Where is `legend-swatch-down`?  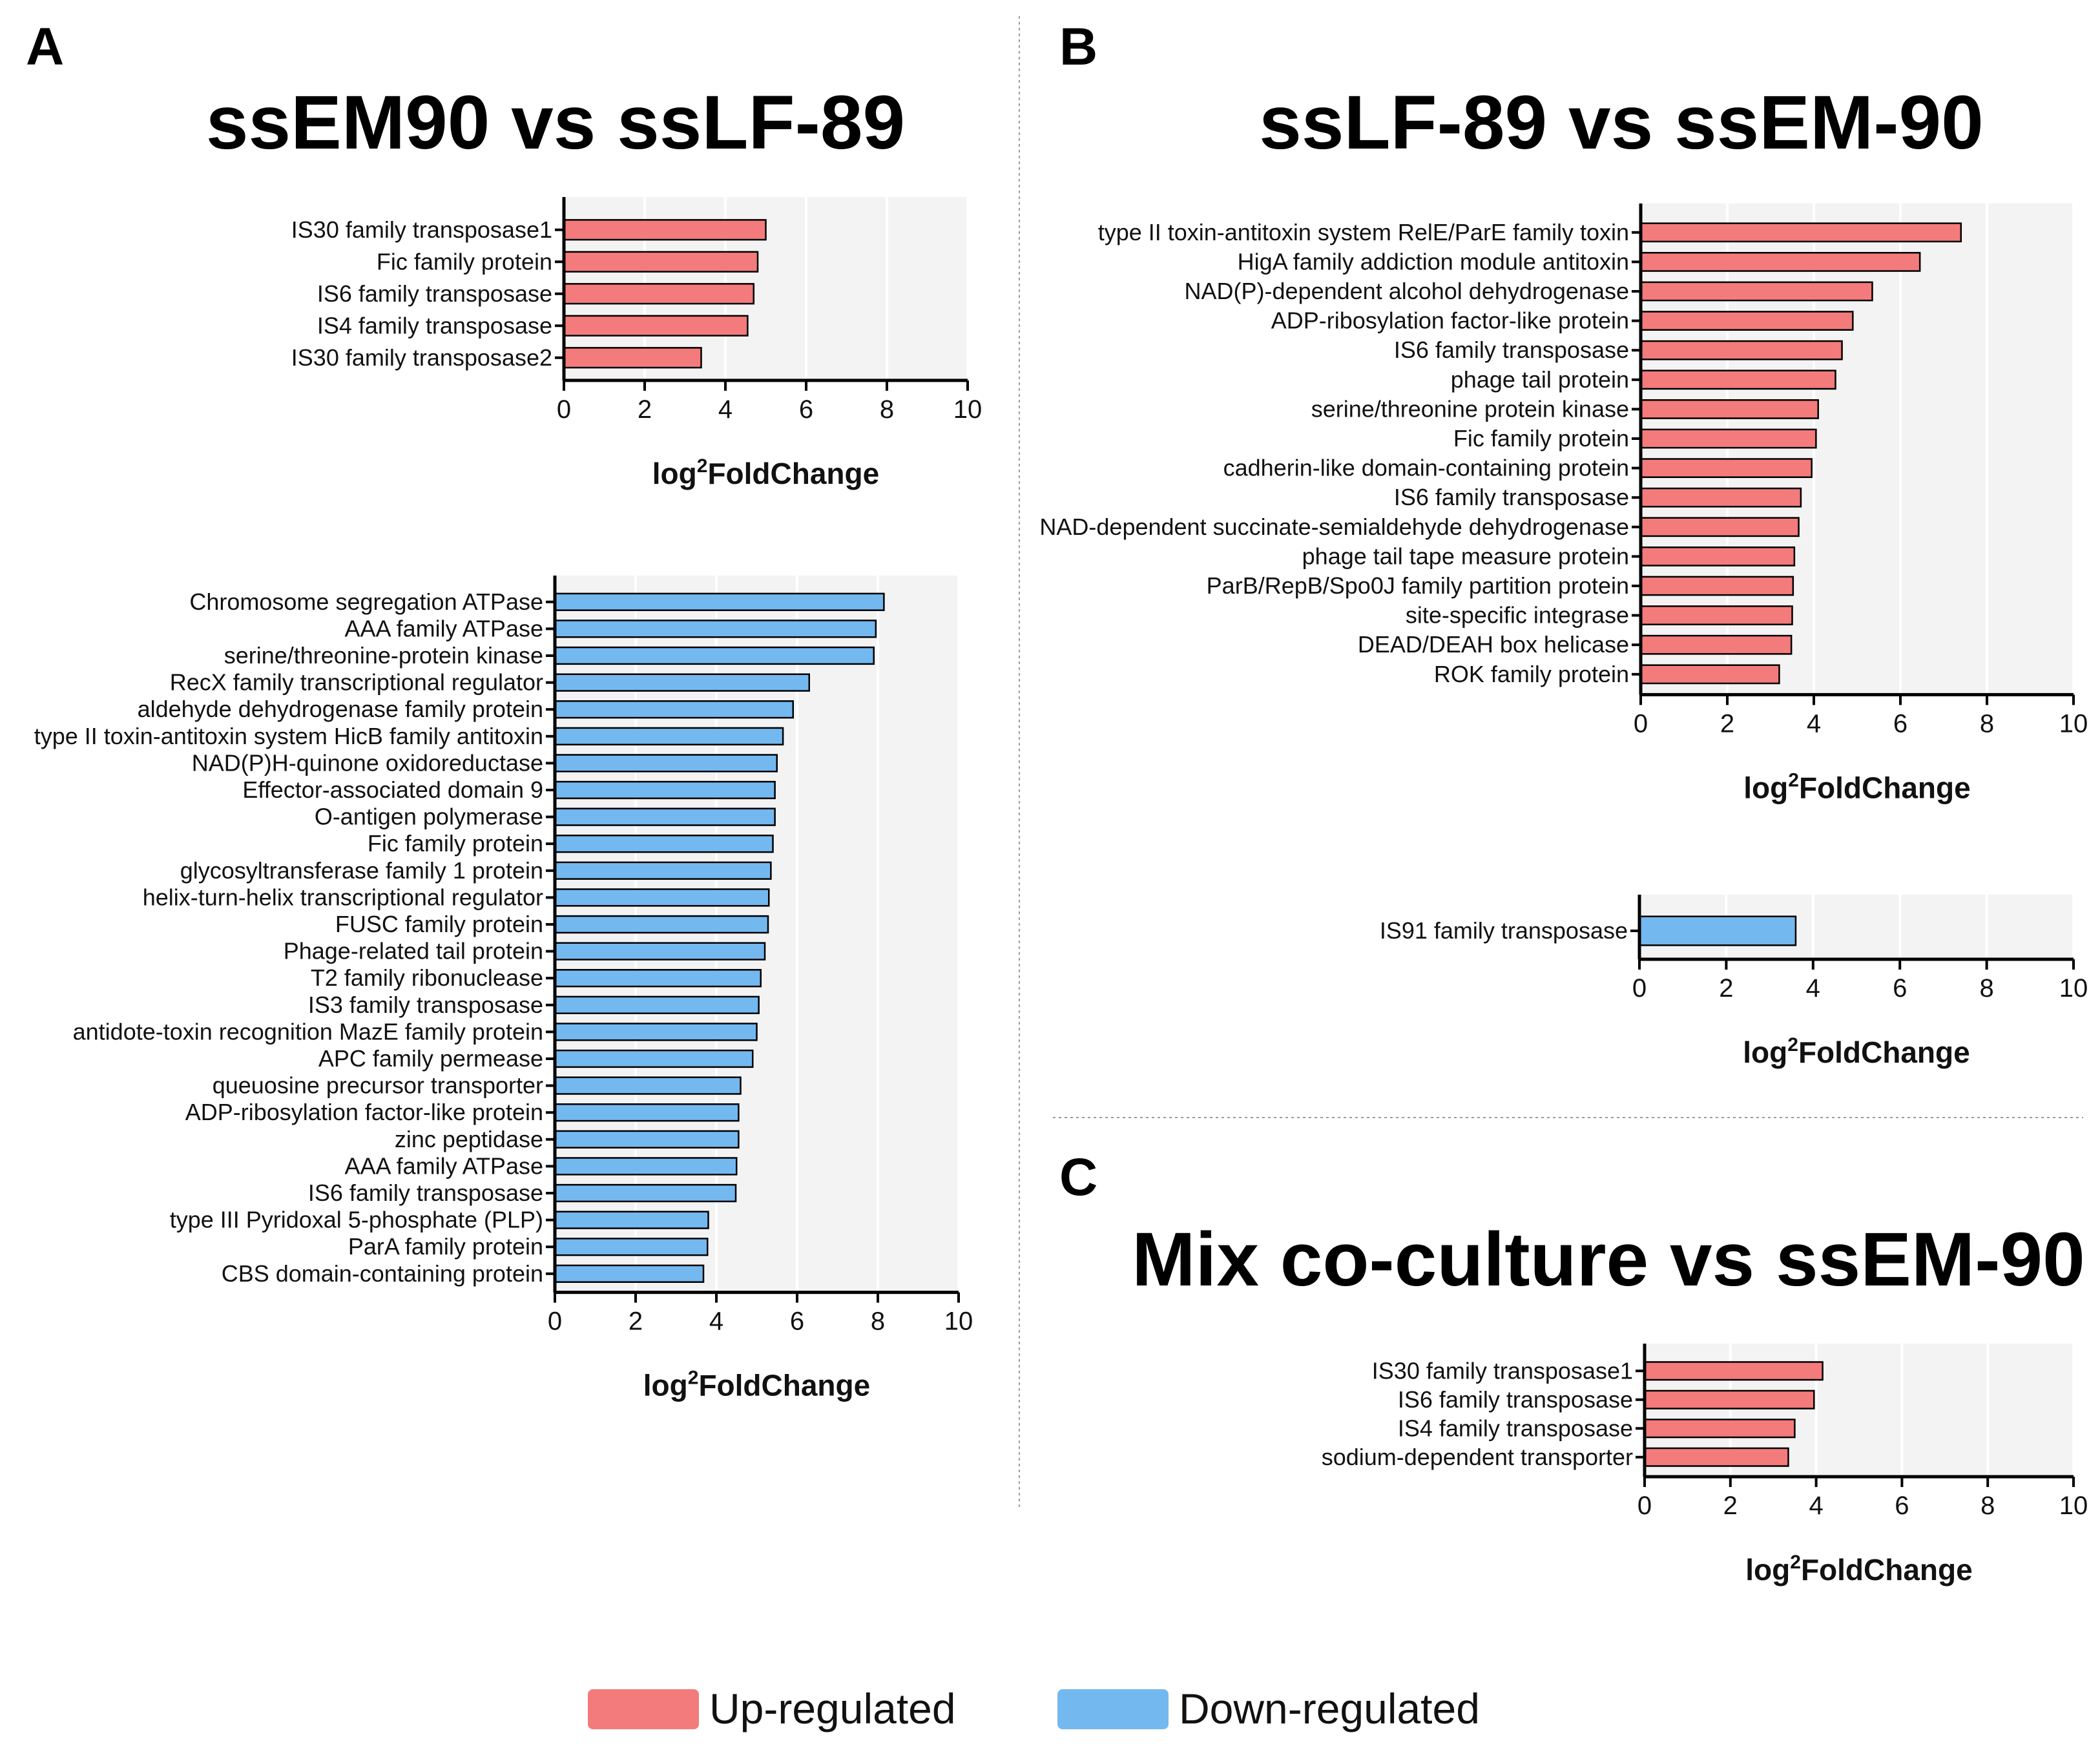 legend-swatch-down is located at coordinates (1113, 1709).